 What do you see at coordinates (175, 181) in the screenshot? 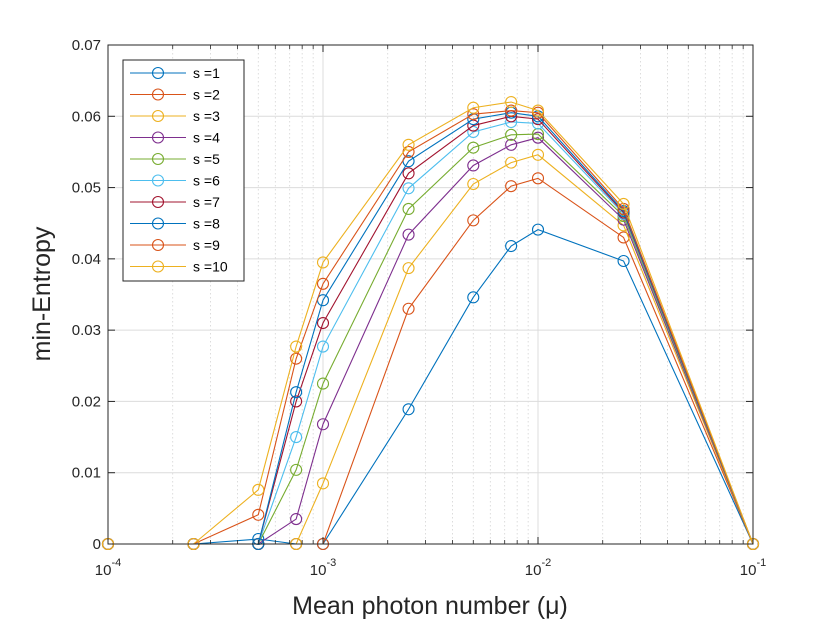
I see `legend-item: s =6` at bounding box center [175, 181].